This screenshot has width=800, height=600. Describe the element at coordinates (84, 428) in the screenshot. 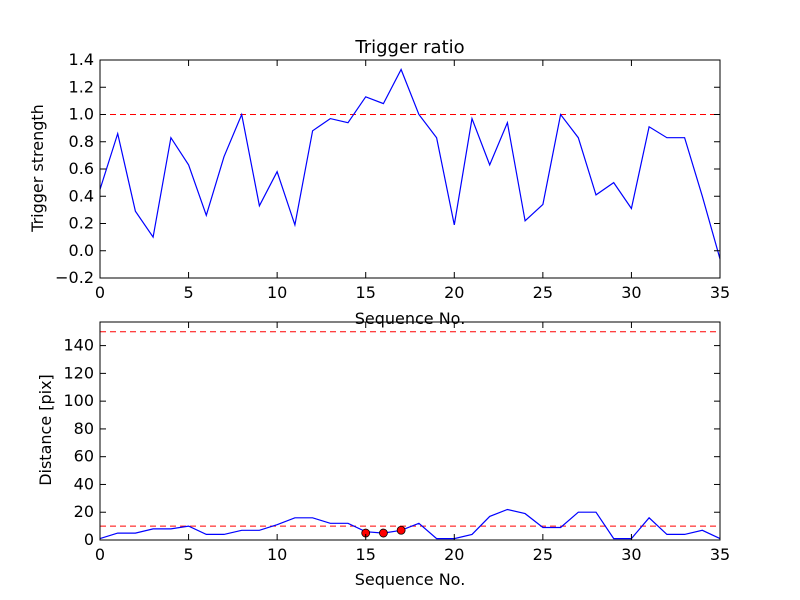

I see `y-tick-label: 80` at that location.